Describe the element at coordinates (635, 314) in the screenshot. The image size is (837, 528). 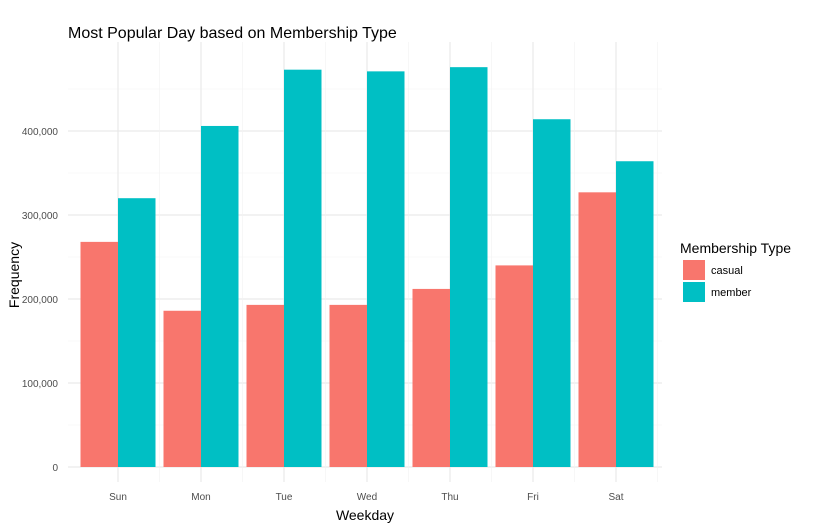
I see `bar-member-Sat` at that location.